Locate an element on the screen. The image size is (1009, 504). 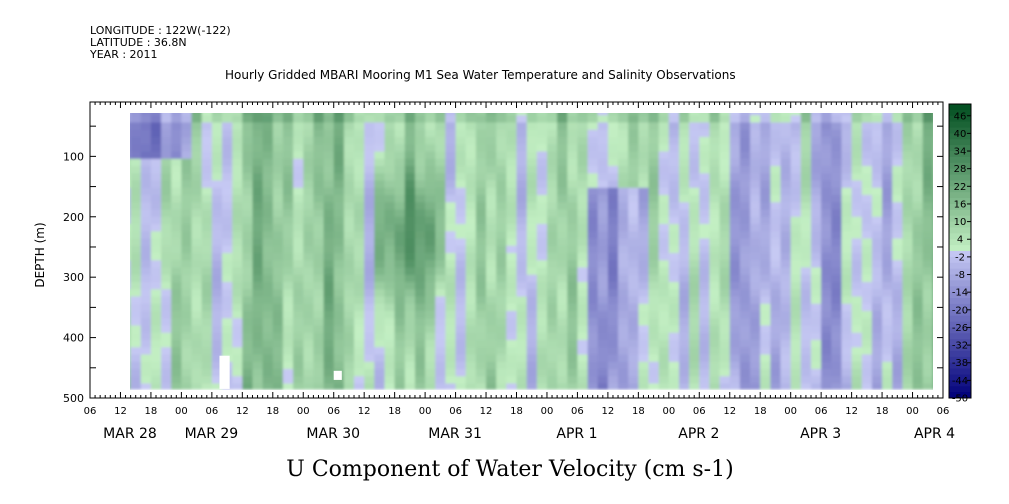
y-tick-label: 500 is located at coordinates (73, 398).